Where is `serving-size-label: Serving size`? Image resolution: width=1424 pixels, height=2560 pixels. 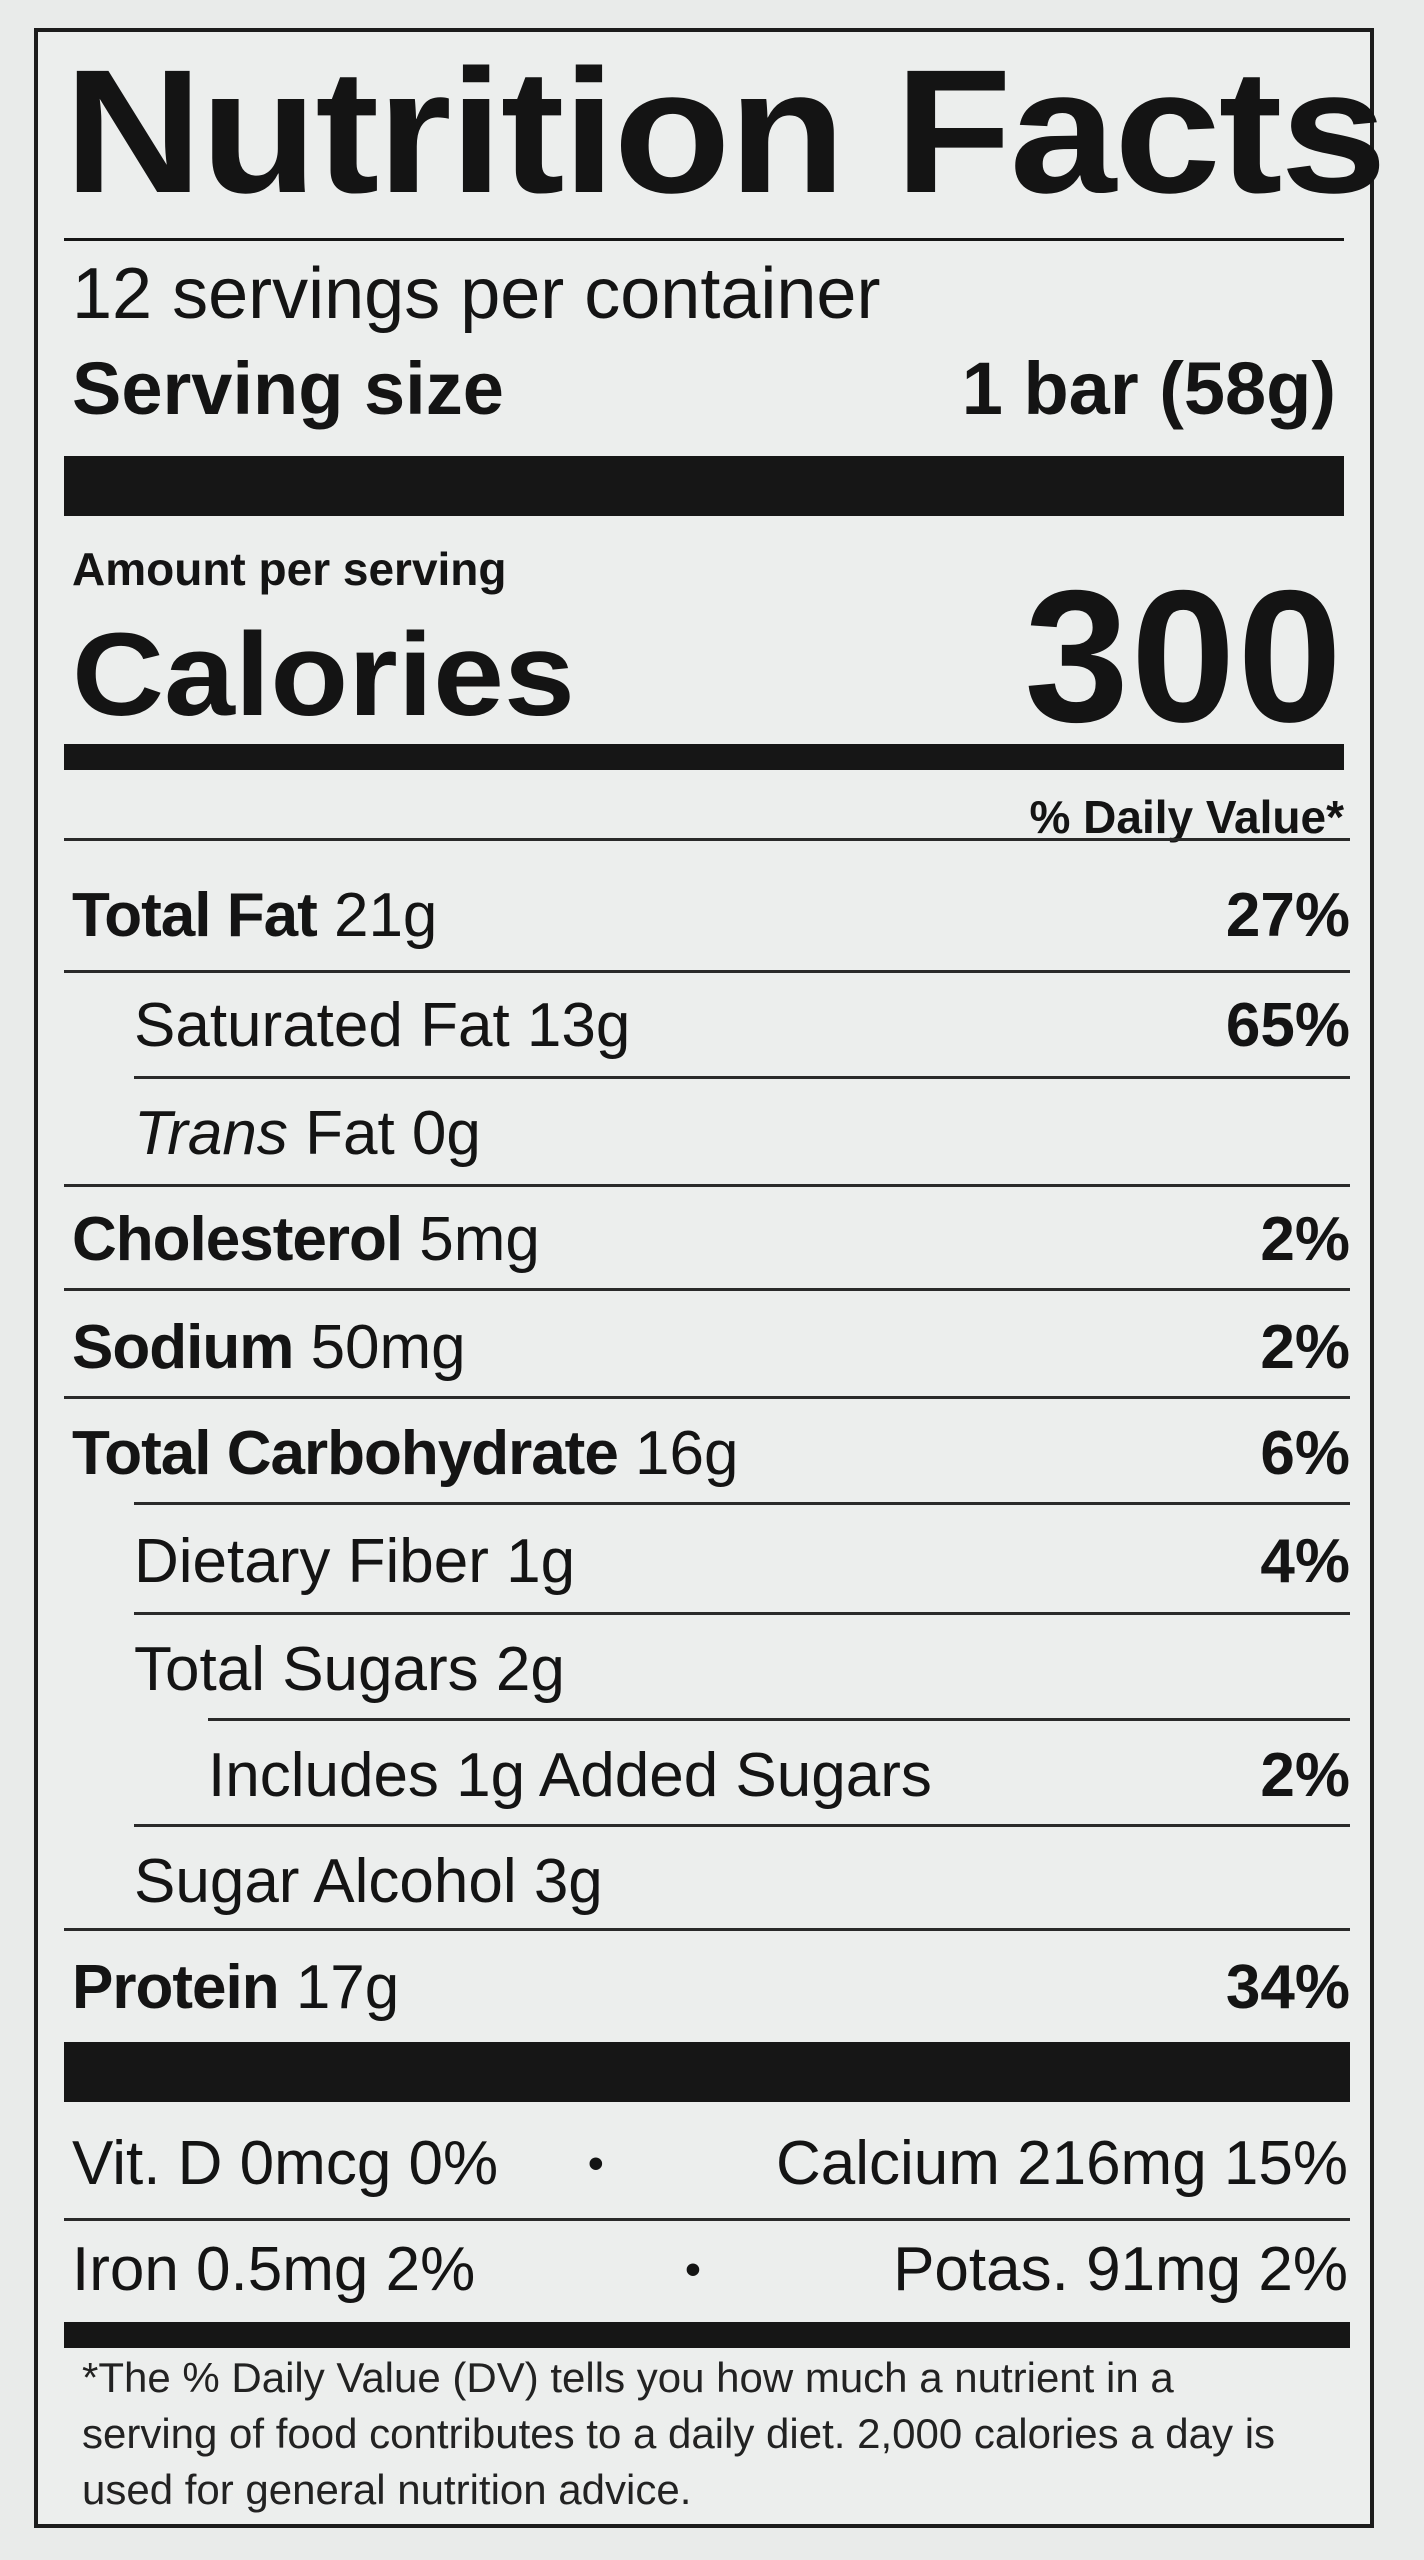
serving-size-label: Serving size is located at coordinates (288, 388).